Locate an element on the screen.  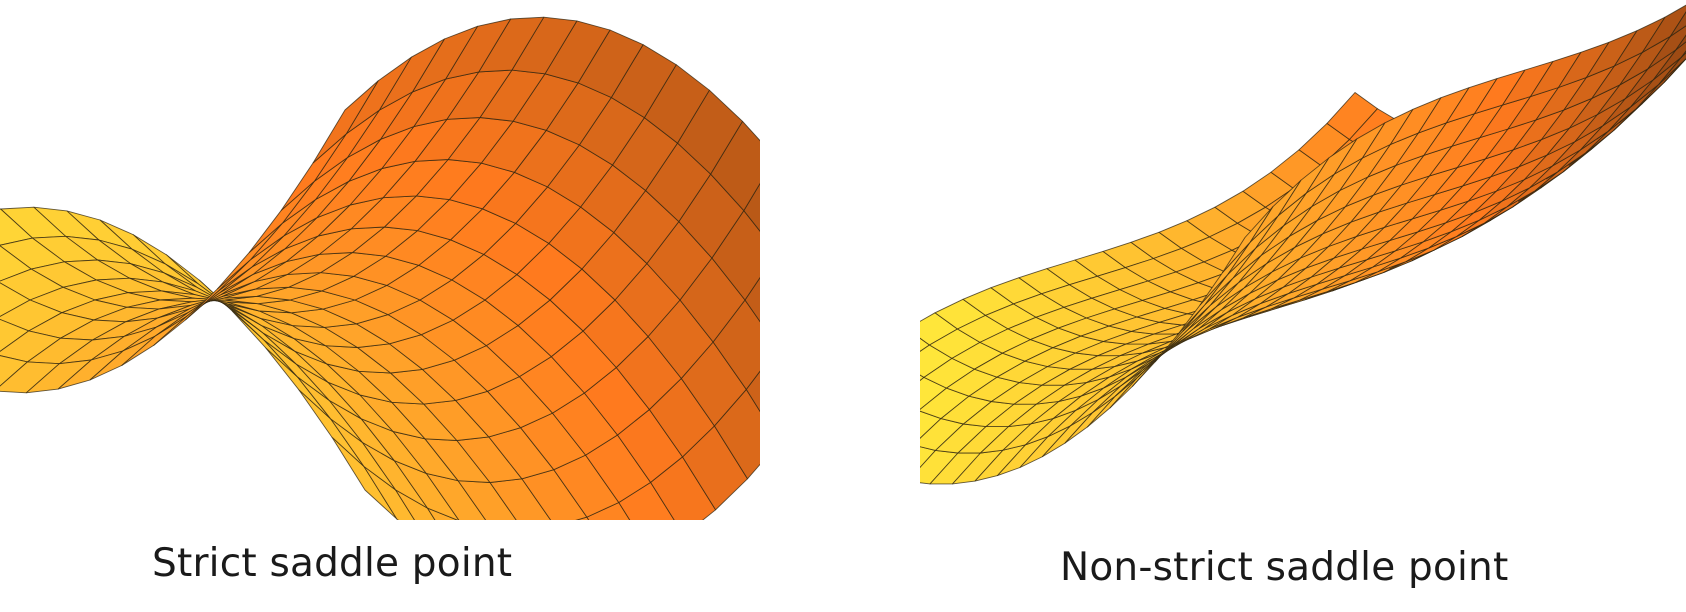
strict-saddle-caption: Strict saddle point is located at coordinates (332, 563).